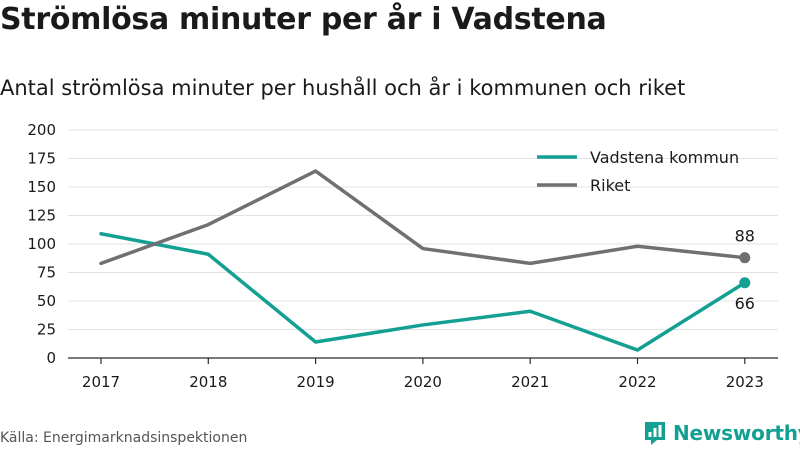  What do you see at coordinates (745, 303) in the screenshot?
I see `end-value-label: 66` at bounding box center [745, 303].